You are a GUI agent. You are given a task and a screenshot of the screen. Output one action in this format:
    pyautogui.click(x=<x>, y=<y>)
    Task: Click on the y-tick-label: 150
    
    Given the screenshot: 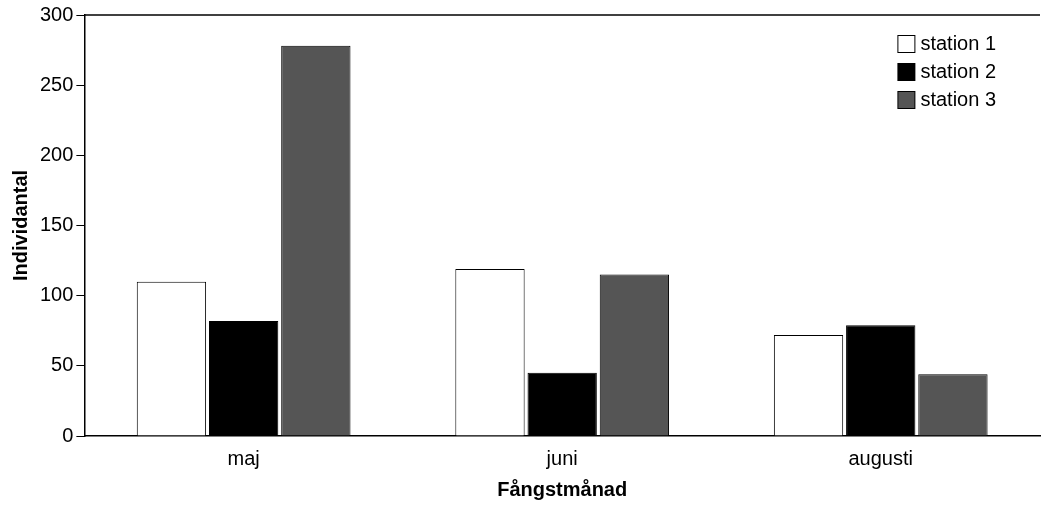 What is the action you would take?
    pyautogui.click(x=56, y=224)
    